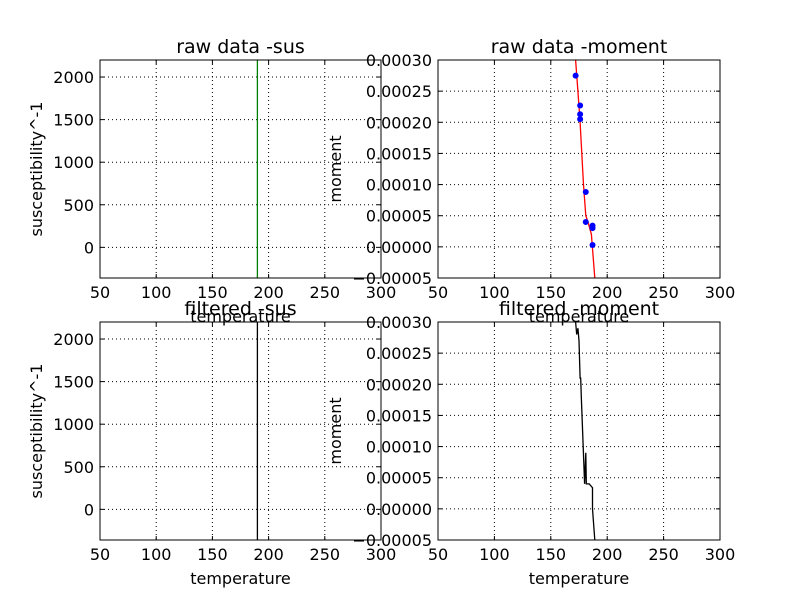  I want to click on subplot-title: filtered -sus, so click(240, 309).